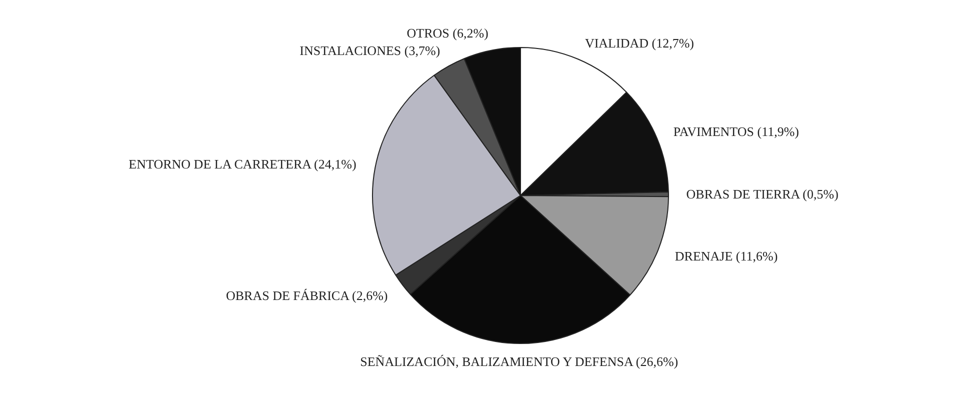 This screenshot has width=955, height=419. Describe the element at coordinates (519, 361) in the screenshot. I see `slice-label: SEÑALIZACIÓN, BALIZAMIENTO Y DEFENSA (26,6%)` at that location.